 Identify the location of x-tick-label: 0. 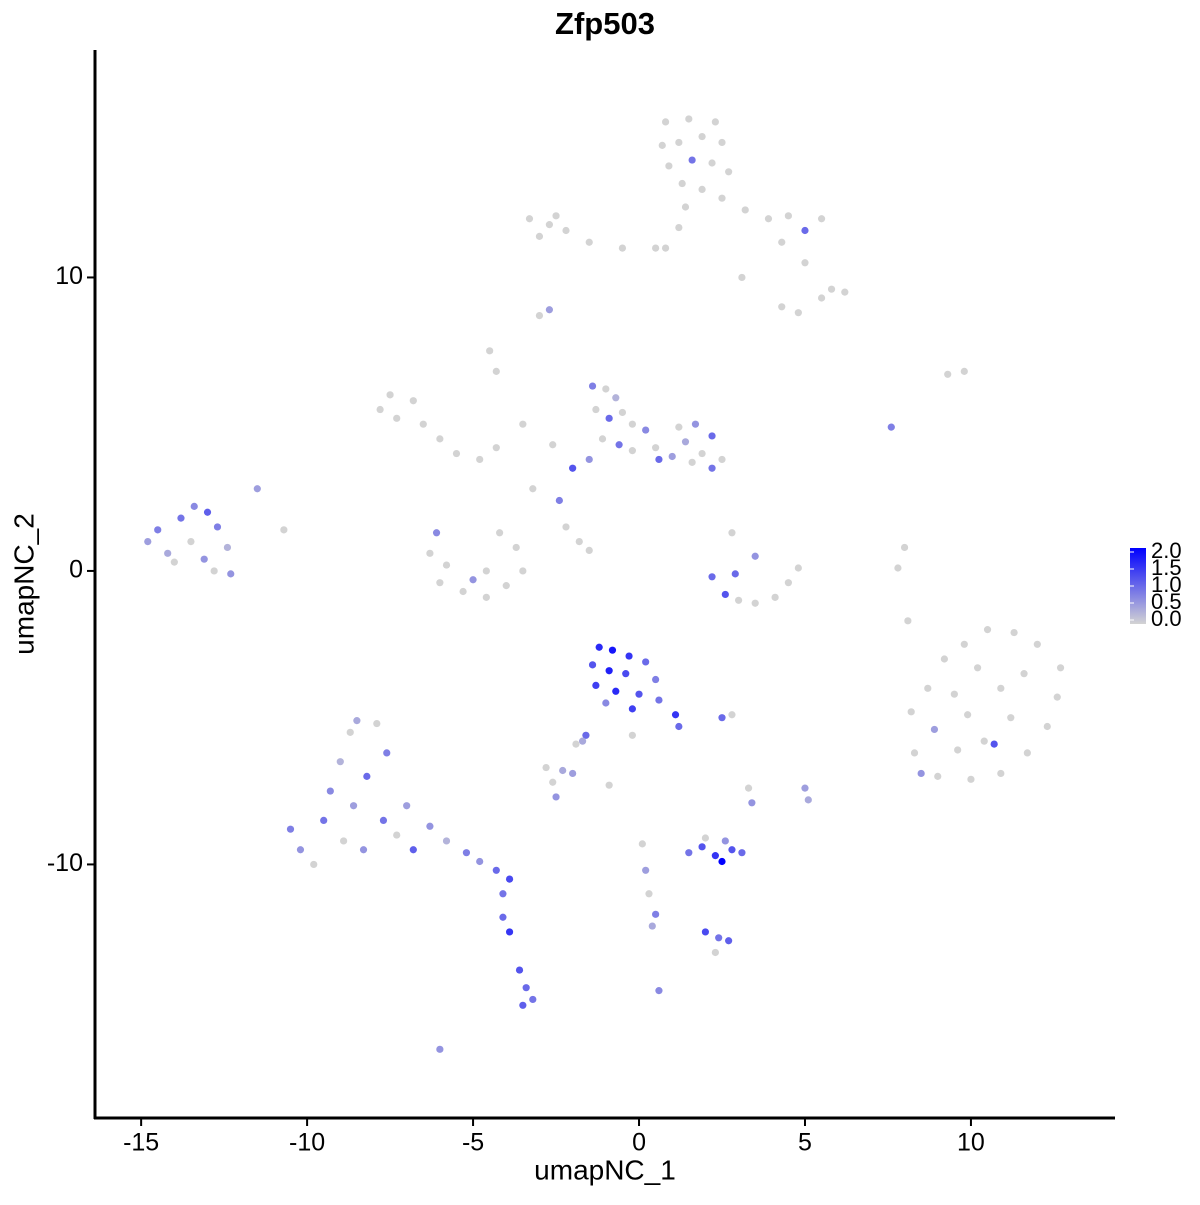
(639, 1143).